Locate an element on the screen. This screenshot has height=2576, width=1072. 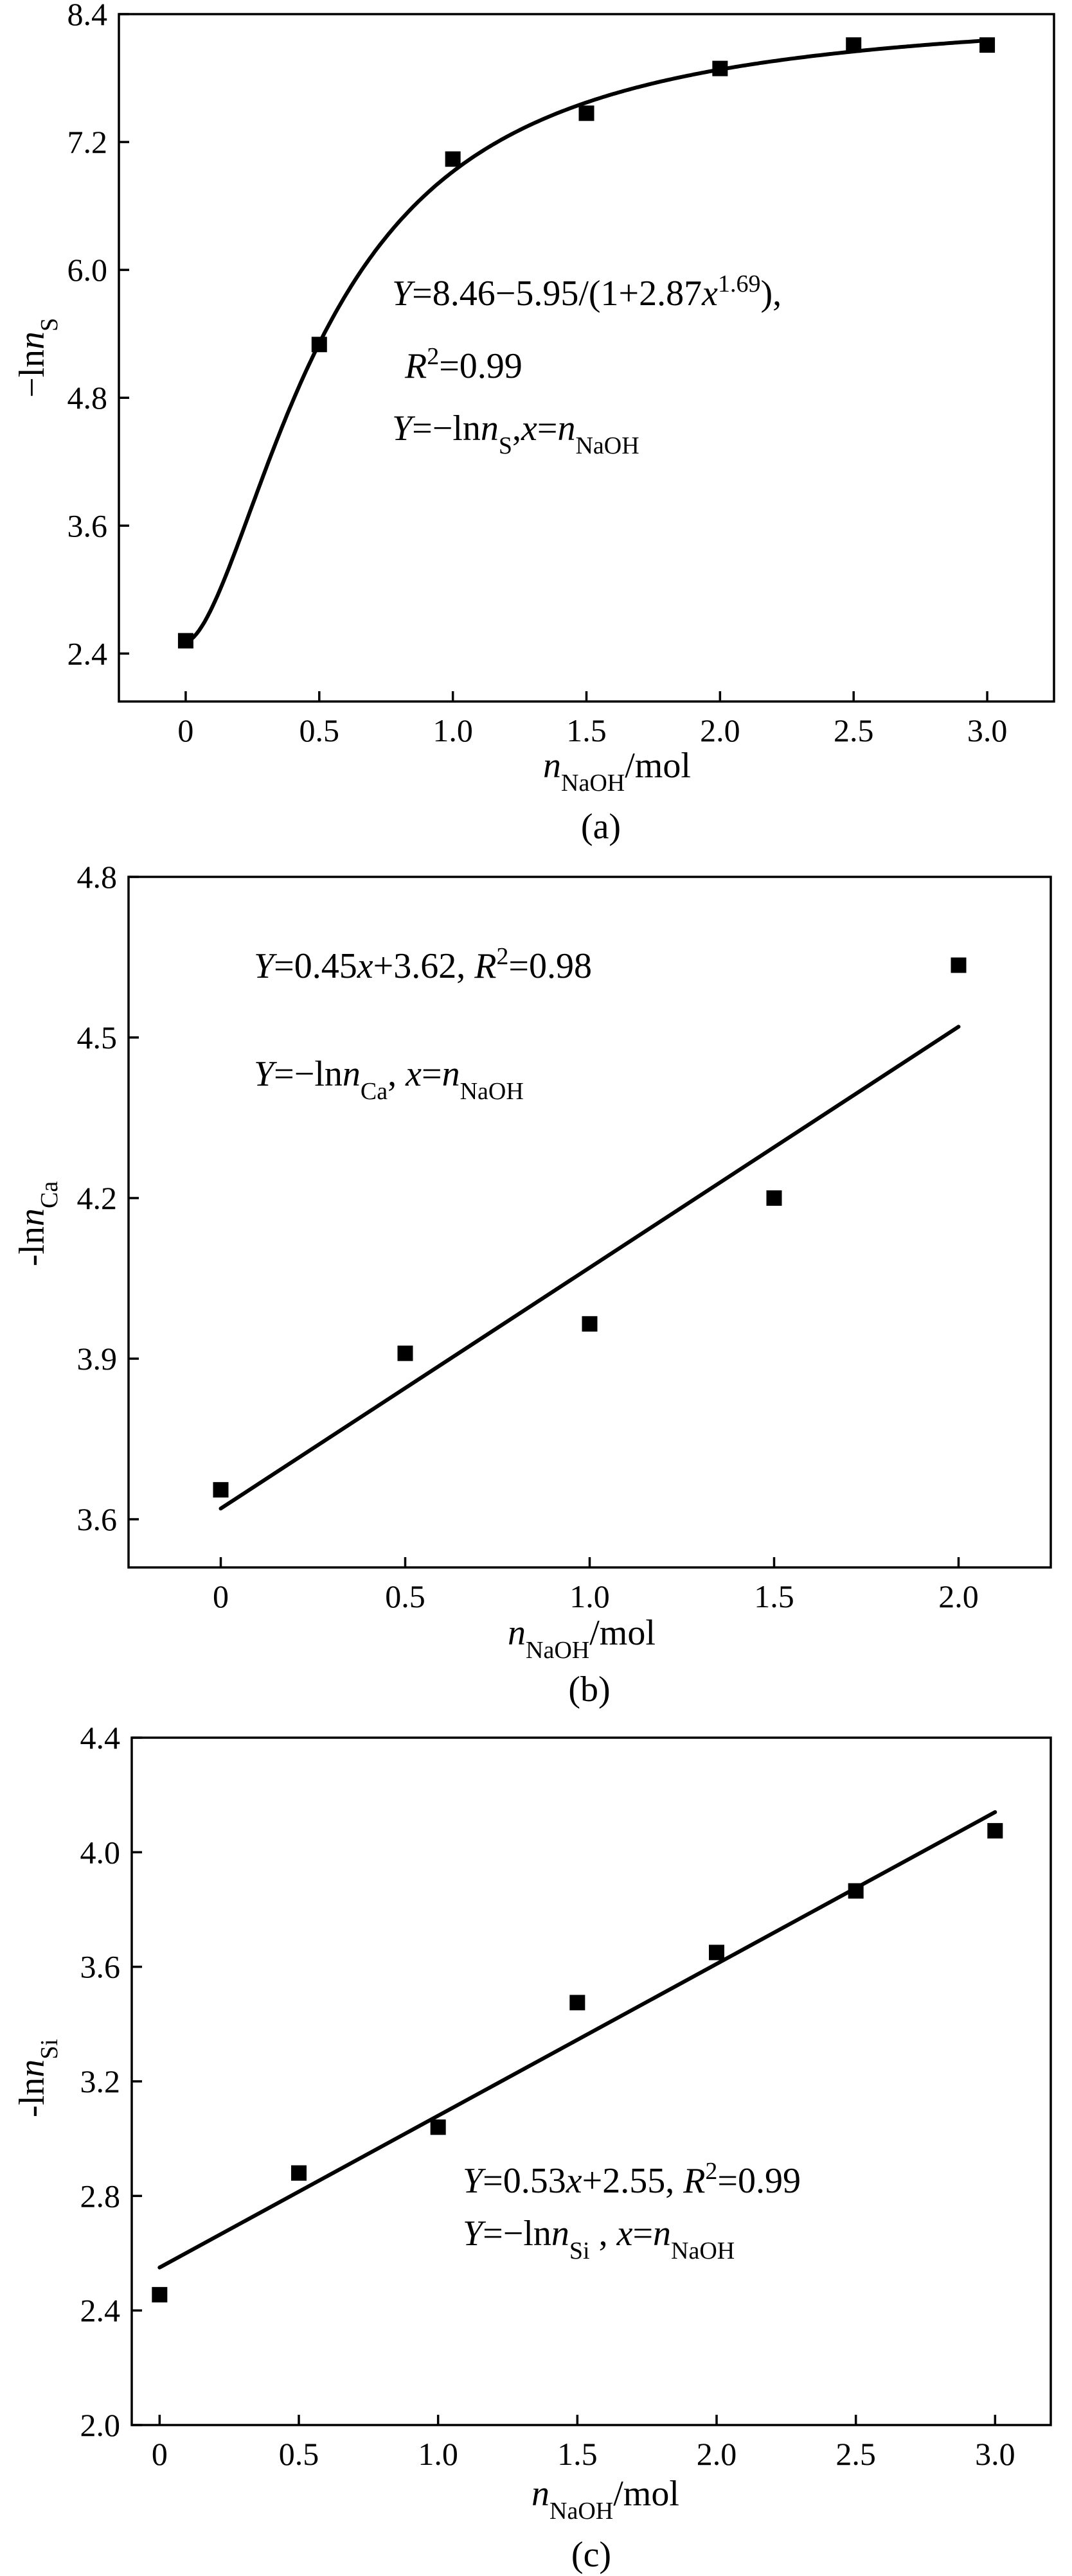
r-squared-a: R2=0.99 is located at coordinates (464, 365).